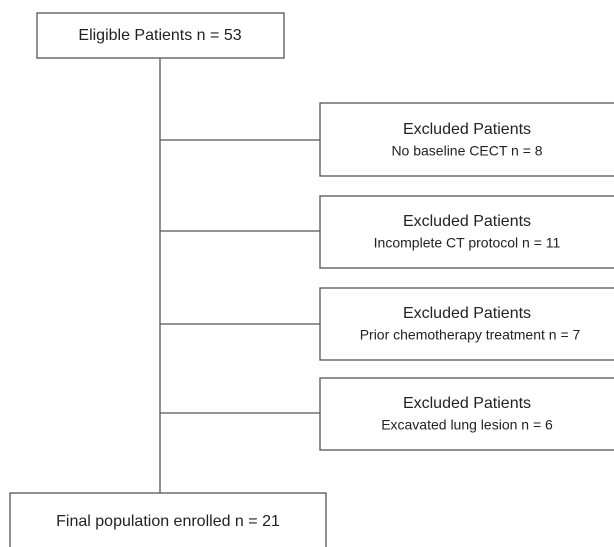 The image size is (614, 547). What do you see at coordinates (470, 335) in the screenshot?
I see `node-detail: Prior chemotherapy treatment n = 7` at bounding box center [470, 335].